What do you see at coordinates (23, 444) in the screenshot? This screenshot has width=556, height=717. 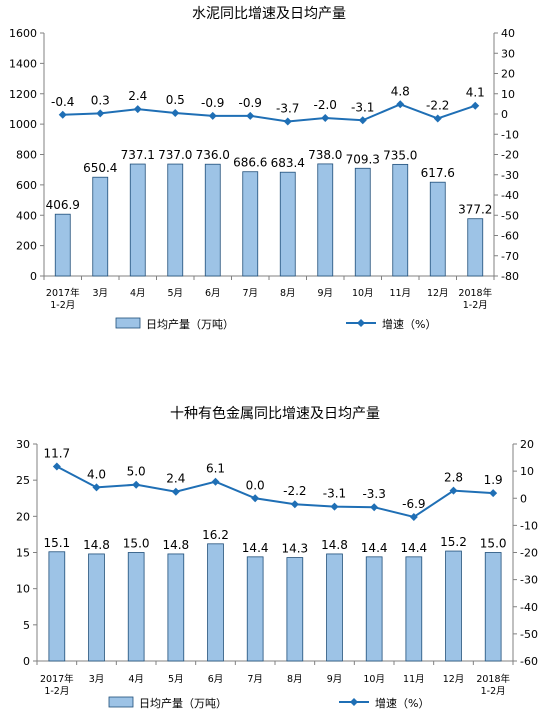 I see `left-tick-label: 30` at bounding box center [23, 444].